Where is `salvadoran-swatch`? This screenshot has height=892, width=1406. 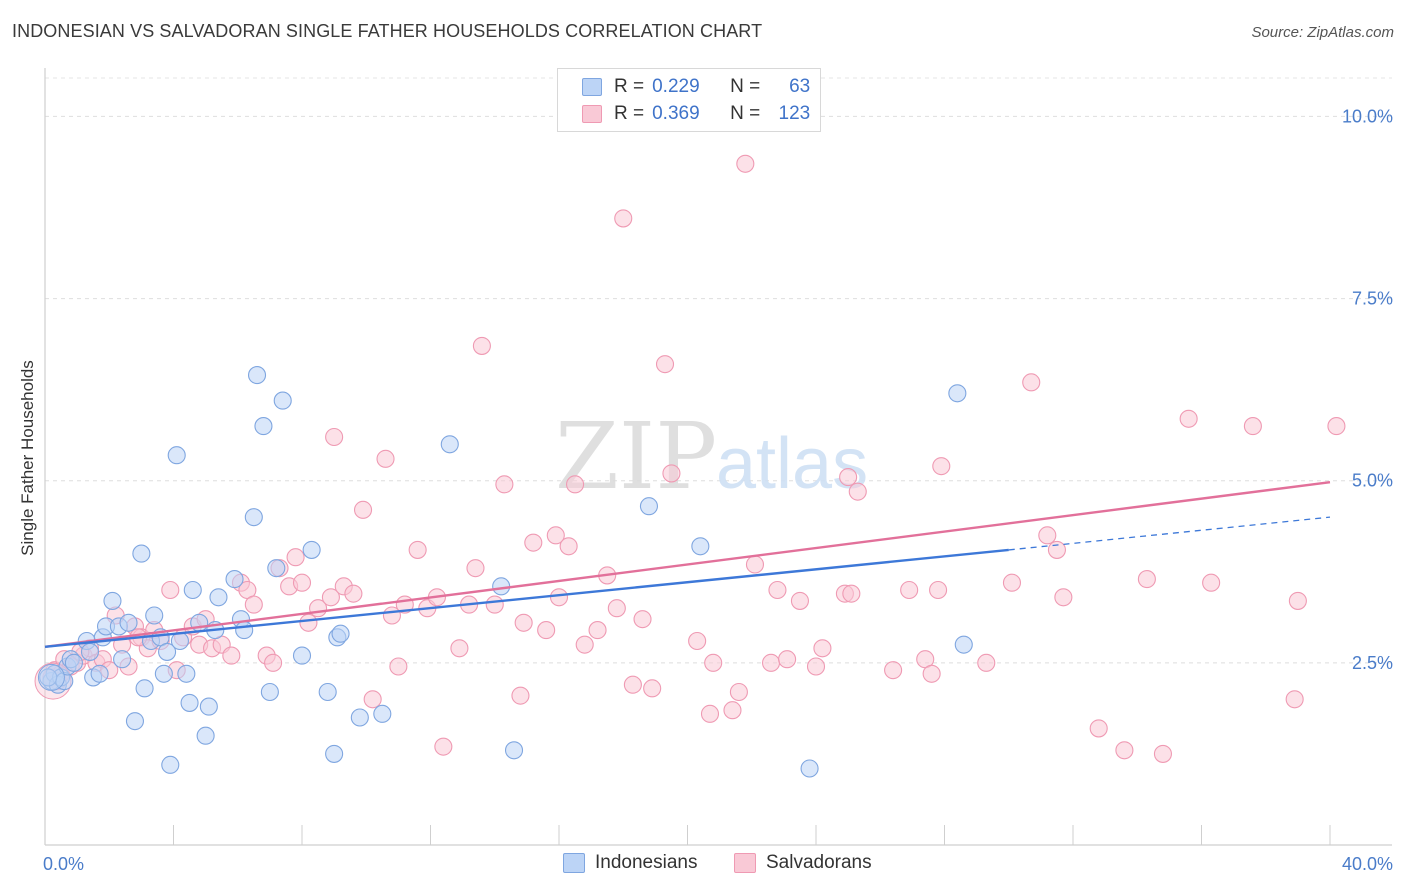 salvadoran-swatch is located at coordinates (592, 114).